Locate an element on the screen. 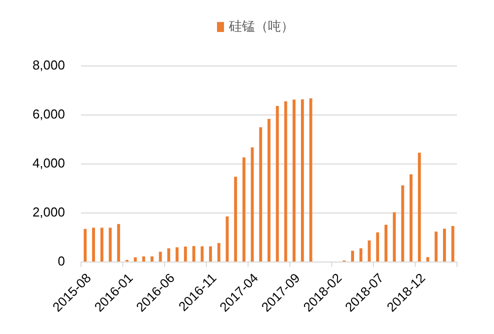 The image size is (494, 334). y-tick-label: 8,000 is located at coordinates (48, 64).